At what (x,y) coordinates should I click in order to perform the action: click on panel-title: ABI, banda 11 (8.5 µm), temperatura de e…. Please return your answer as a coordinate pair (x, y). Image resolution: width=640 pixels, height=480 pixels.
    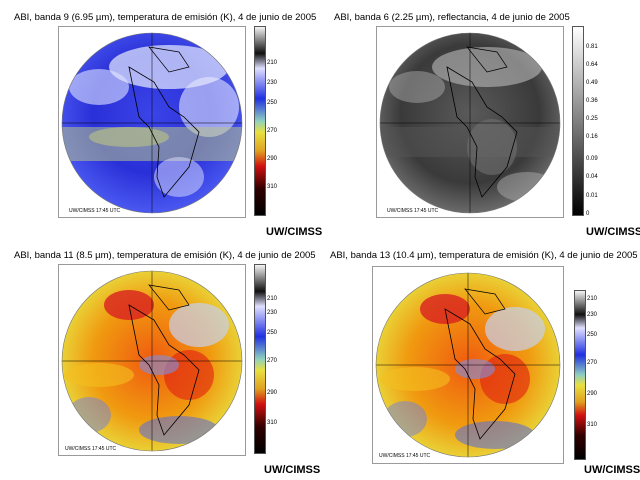
    Looking at the image, I should click on (165, 255).